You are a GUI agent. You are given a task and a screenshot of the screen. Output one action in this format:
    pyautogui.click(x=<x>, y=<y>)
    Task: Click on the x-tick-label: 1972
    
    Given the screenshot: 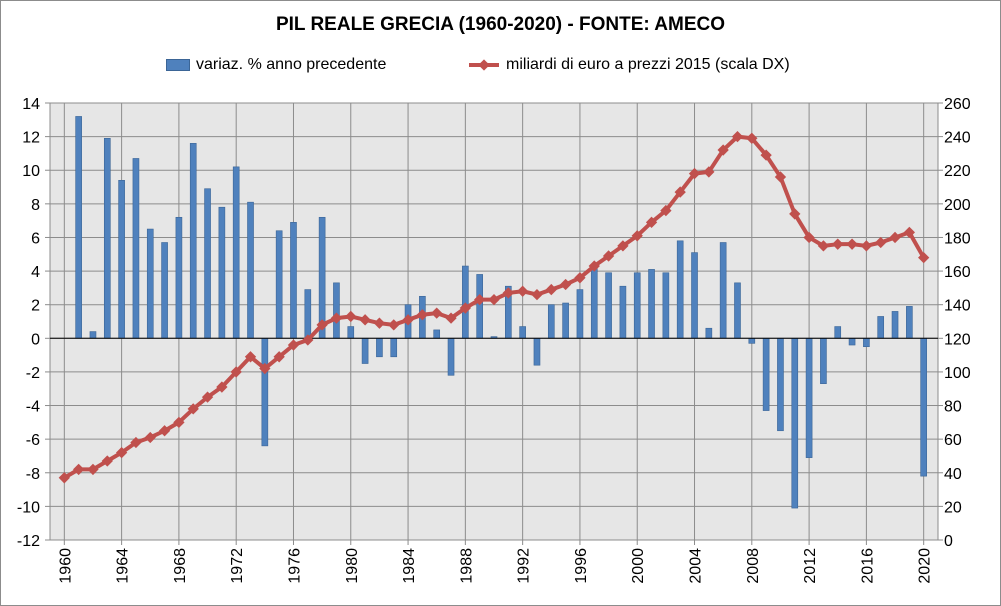 What is the action you would take?
    pyautogui.click(x=237, y=566)
    